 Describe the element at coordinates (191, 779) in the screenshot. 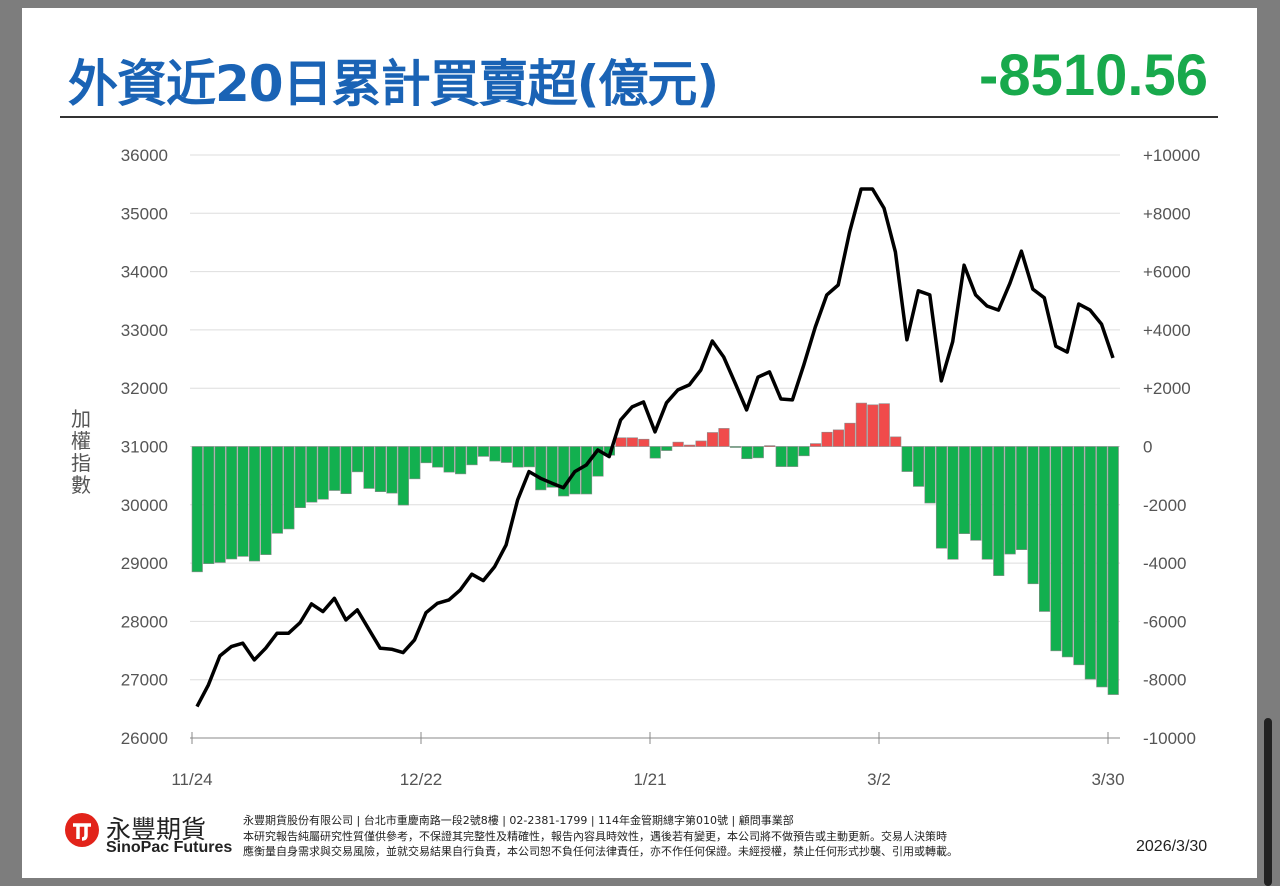

I see `x-axis-tick-label: 11/24` at that location.